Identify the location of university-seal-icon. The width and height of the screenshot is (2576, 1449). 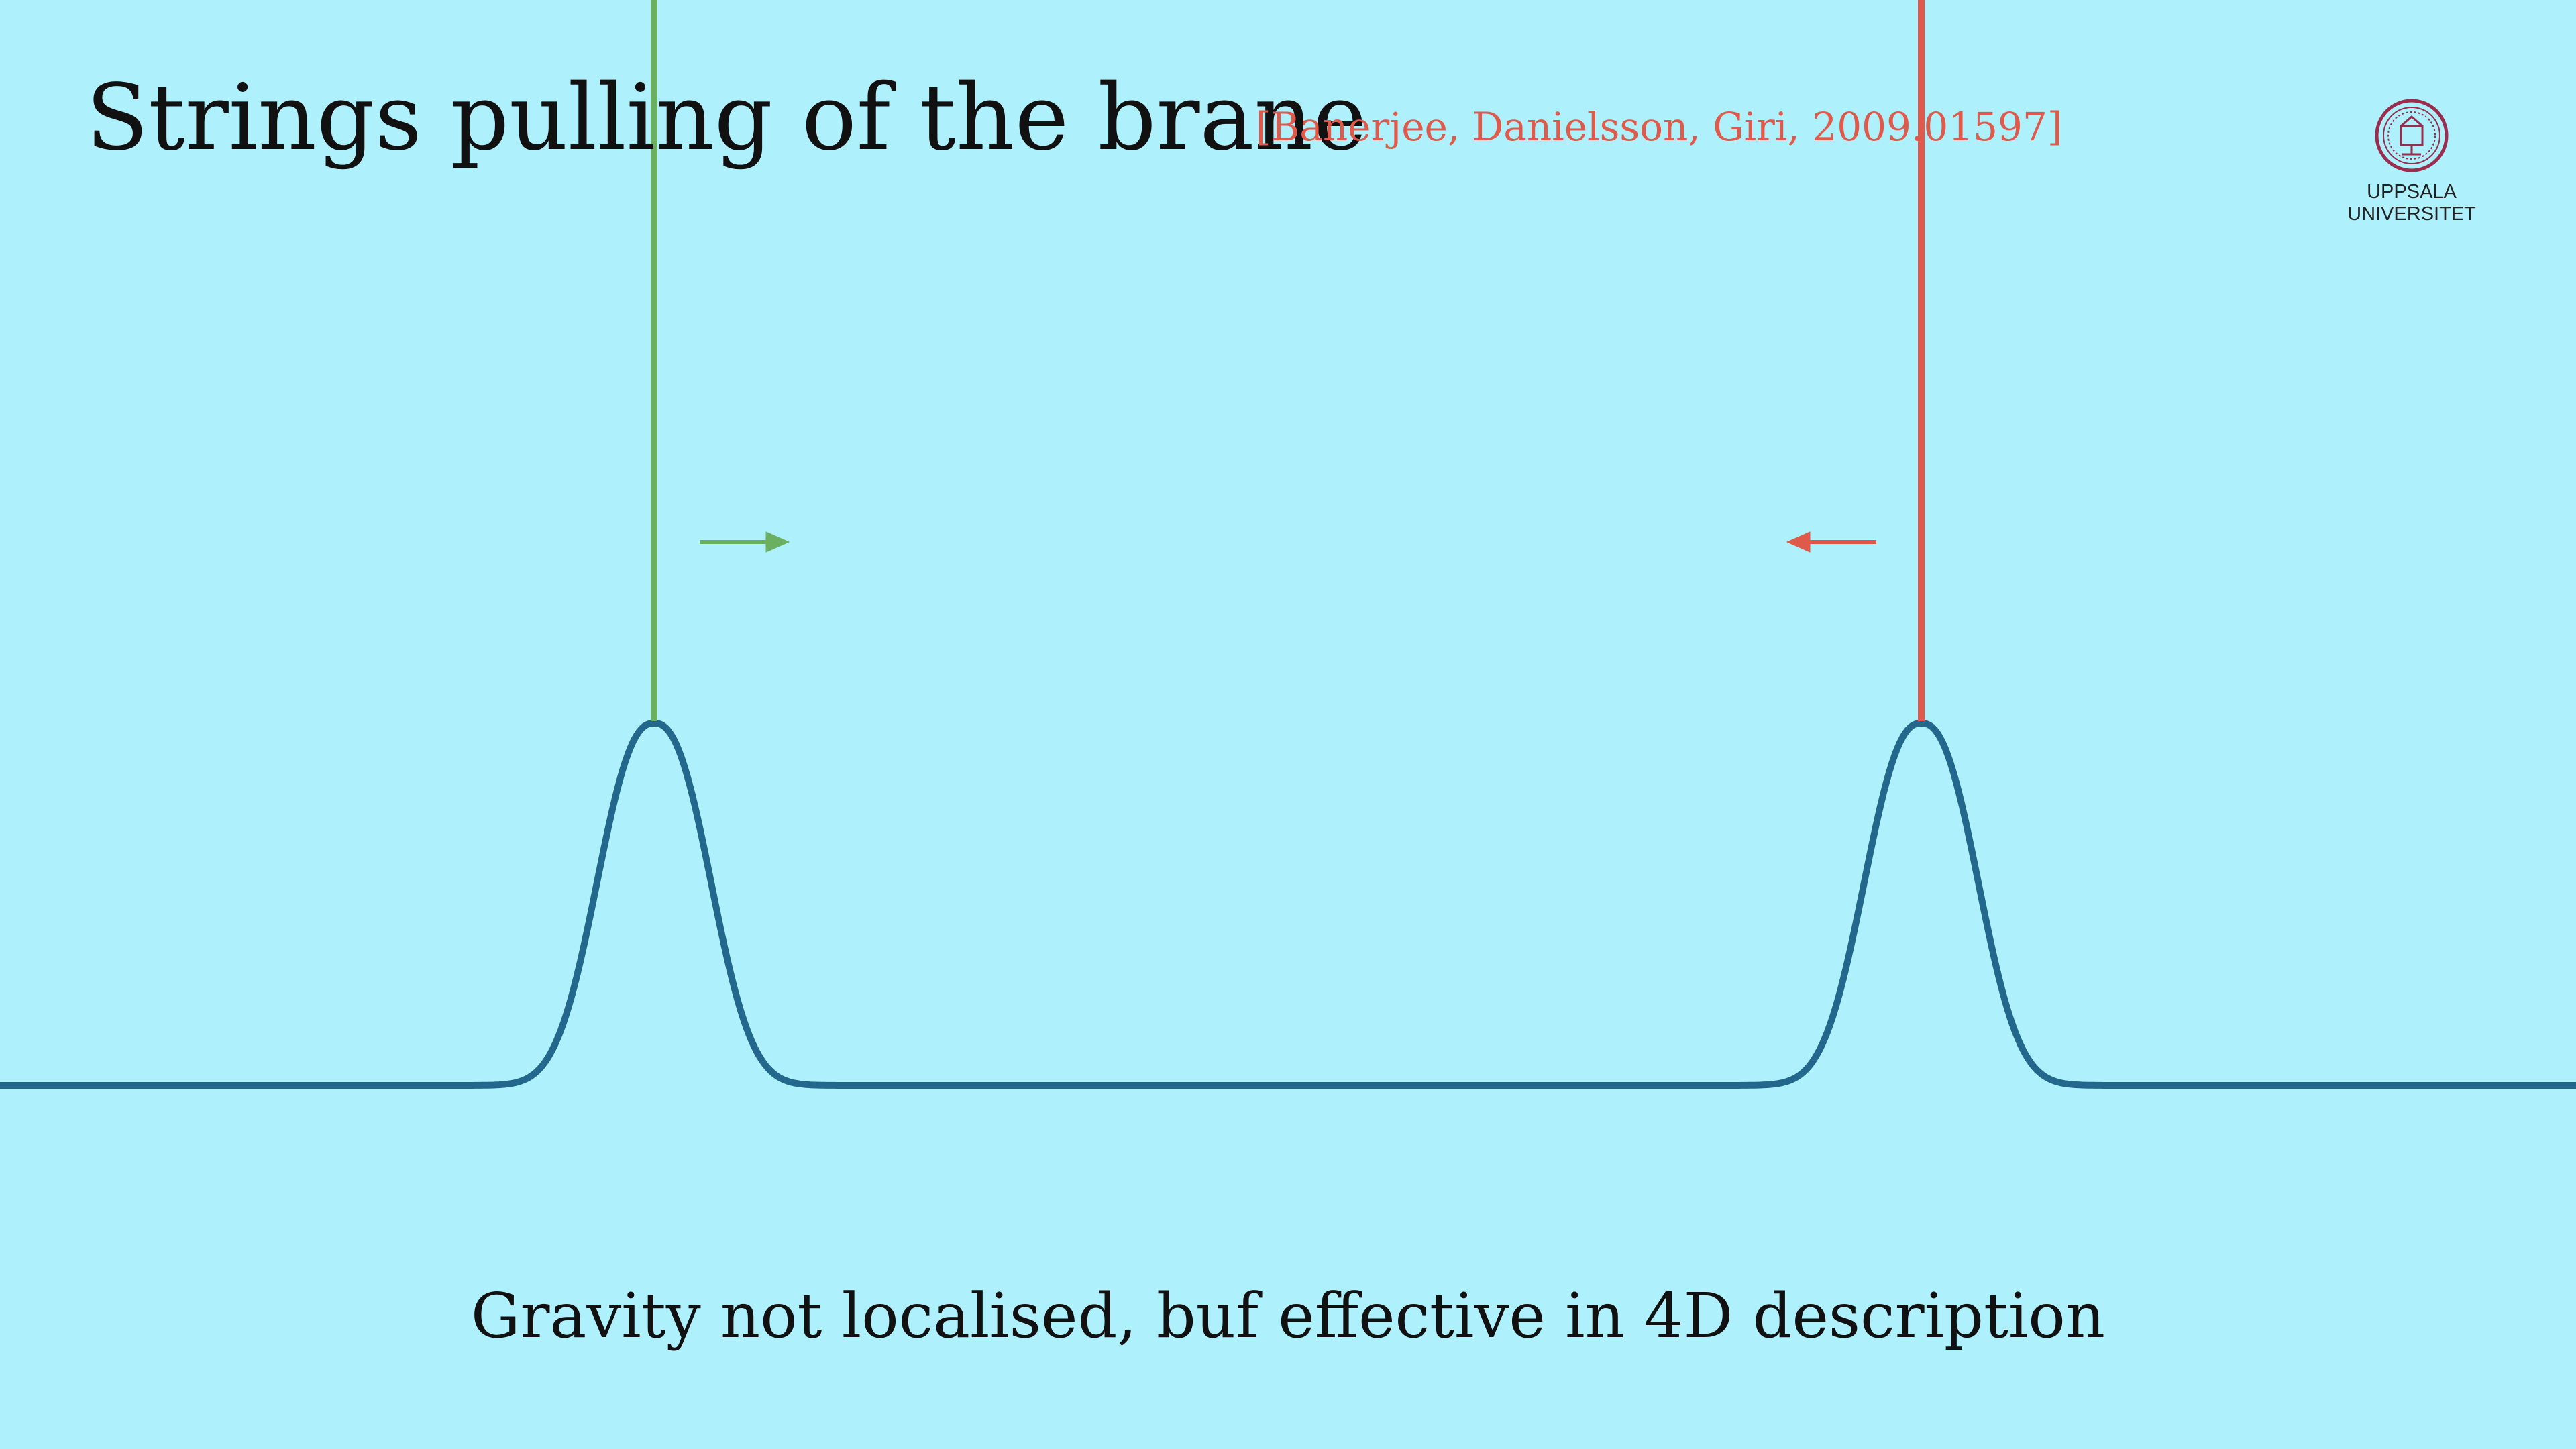
(2412, 135).